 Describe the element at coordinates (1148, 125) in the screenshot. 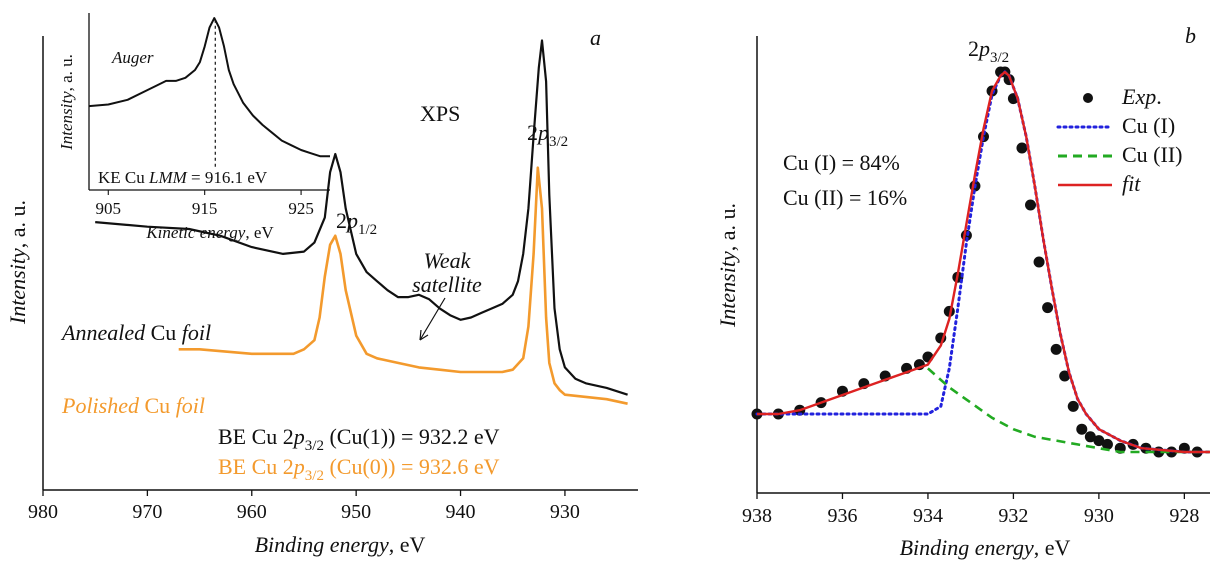

I see `legend-label-cu1: Cu (I)` at that location.